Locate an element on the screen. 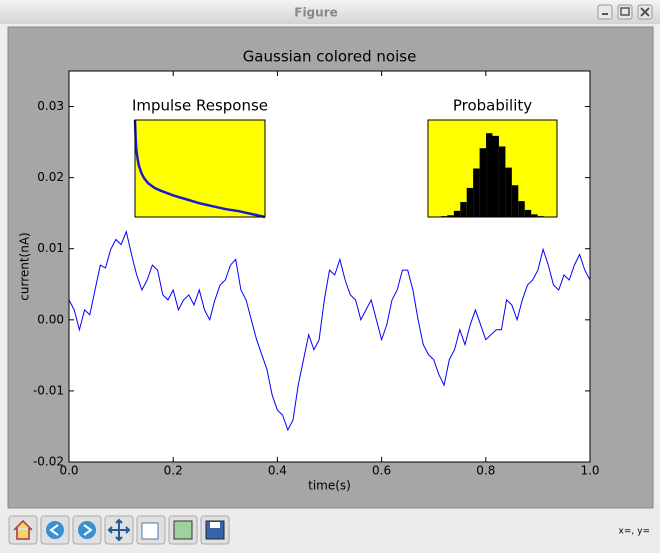 The width and height of the screenshot is (660, 553). y-tick-label: 0.03 is located at coordinates (50, 106).